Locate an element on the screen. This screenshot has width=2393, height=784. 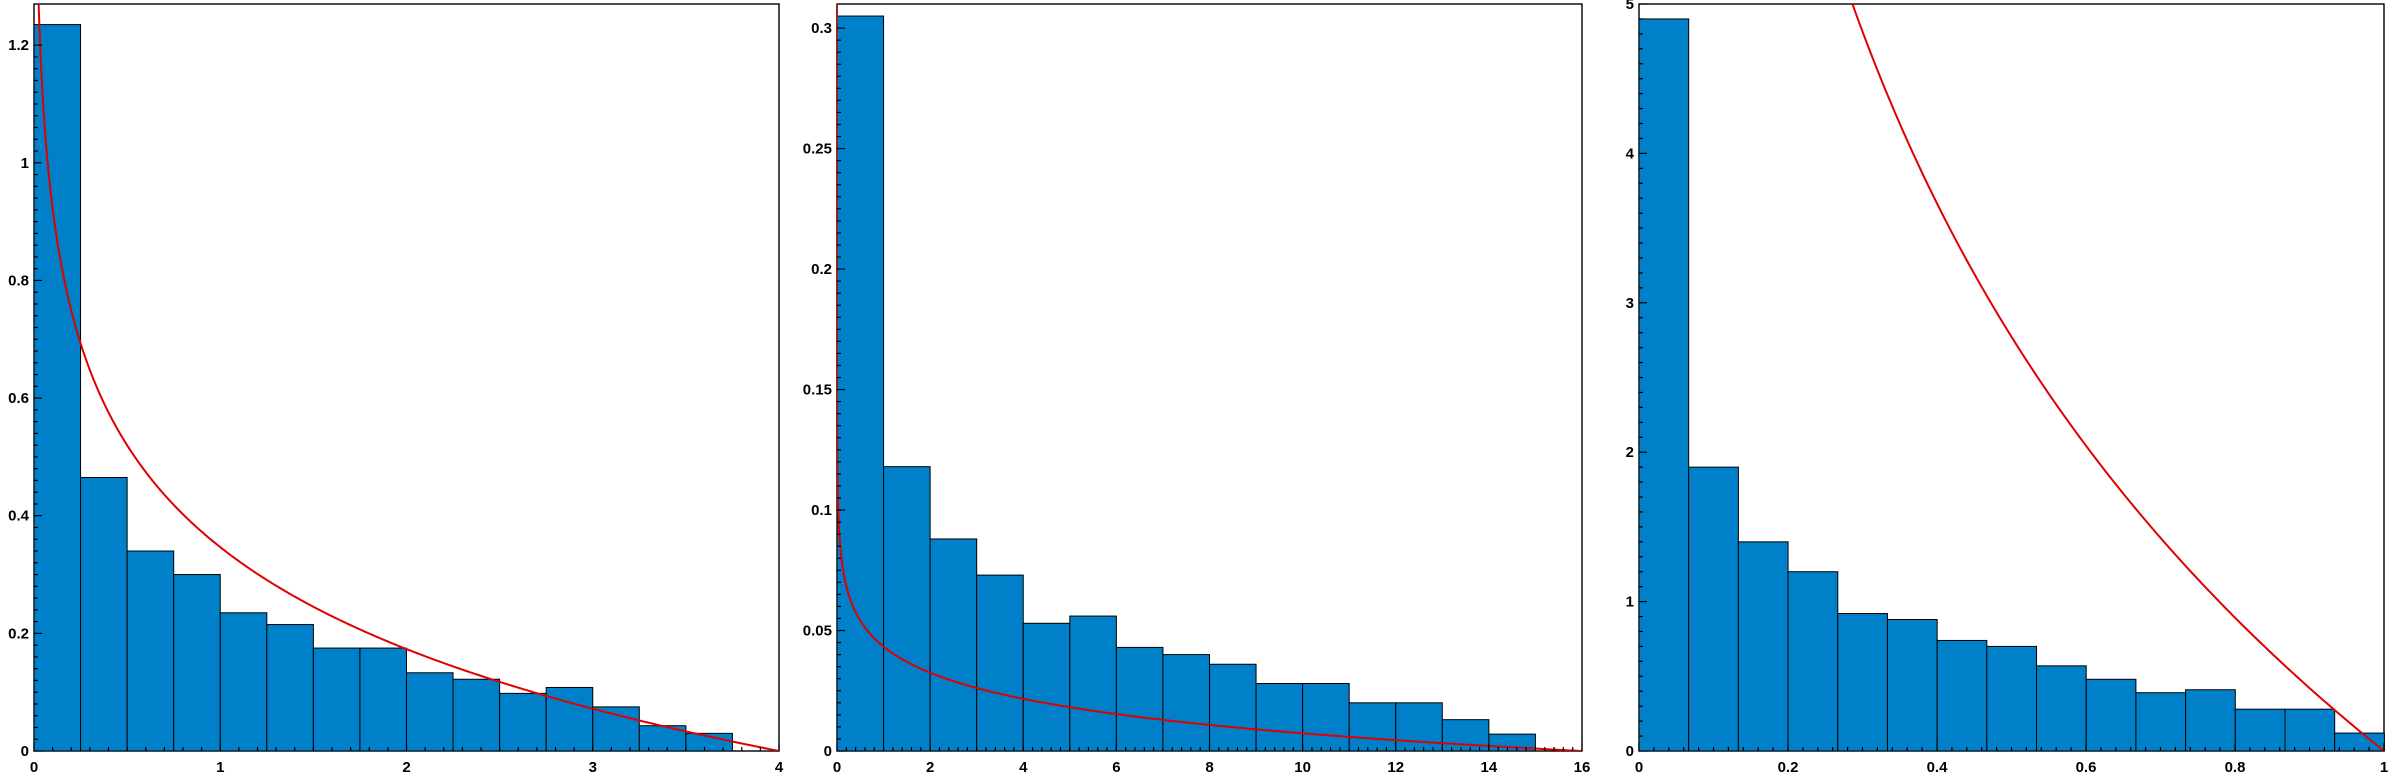
x-tick-label: 0.4 is located at coordinates (1938, 767).